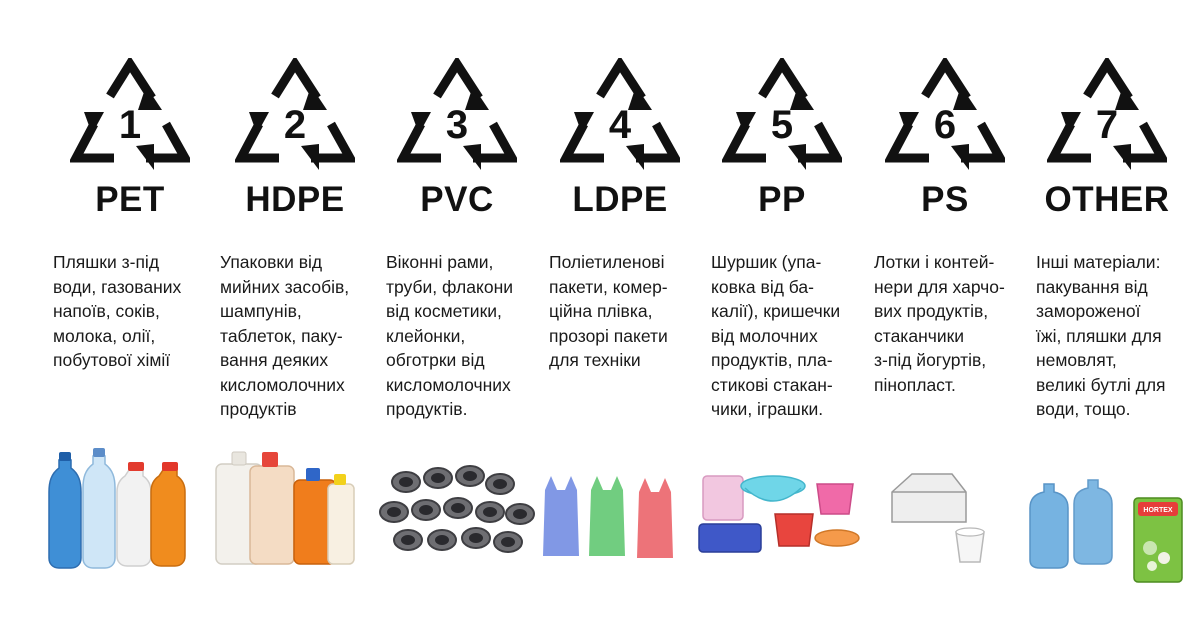 The image size is (1200, 630). What do you see at coordinates (1107, 199) in the screenshot?
I see `resin-code-label: OTHER` at bounding box center [1107, 199].